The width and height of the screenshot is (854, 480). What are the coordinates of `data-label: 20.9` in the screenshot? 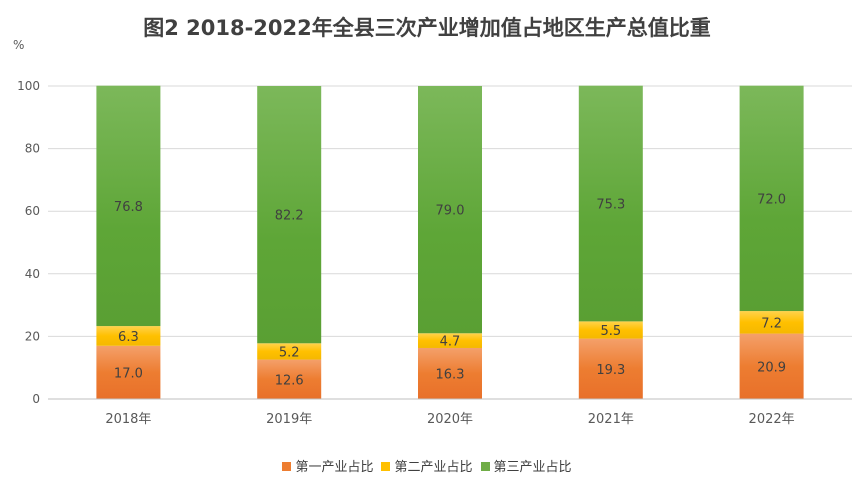 It's located at (771, 367).